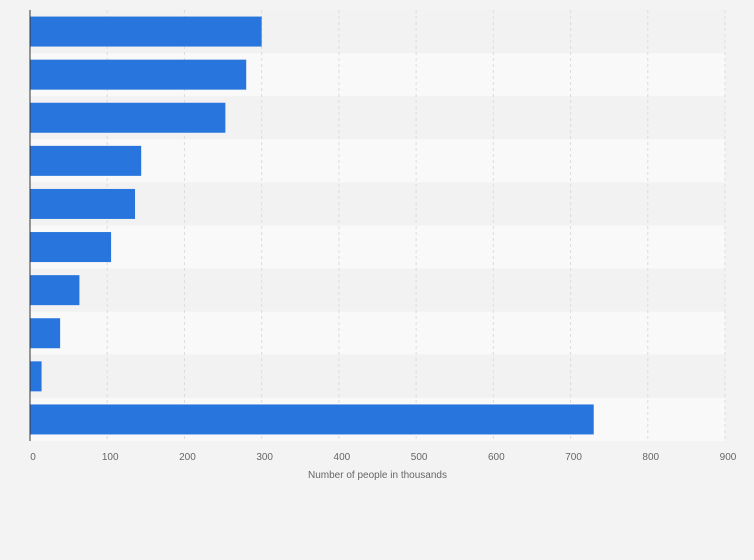  Describe the element at coordinates (728, 457) in the screenshot. I see `x-tick-label: 900` at that location.